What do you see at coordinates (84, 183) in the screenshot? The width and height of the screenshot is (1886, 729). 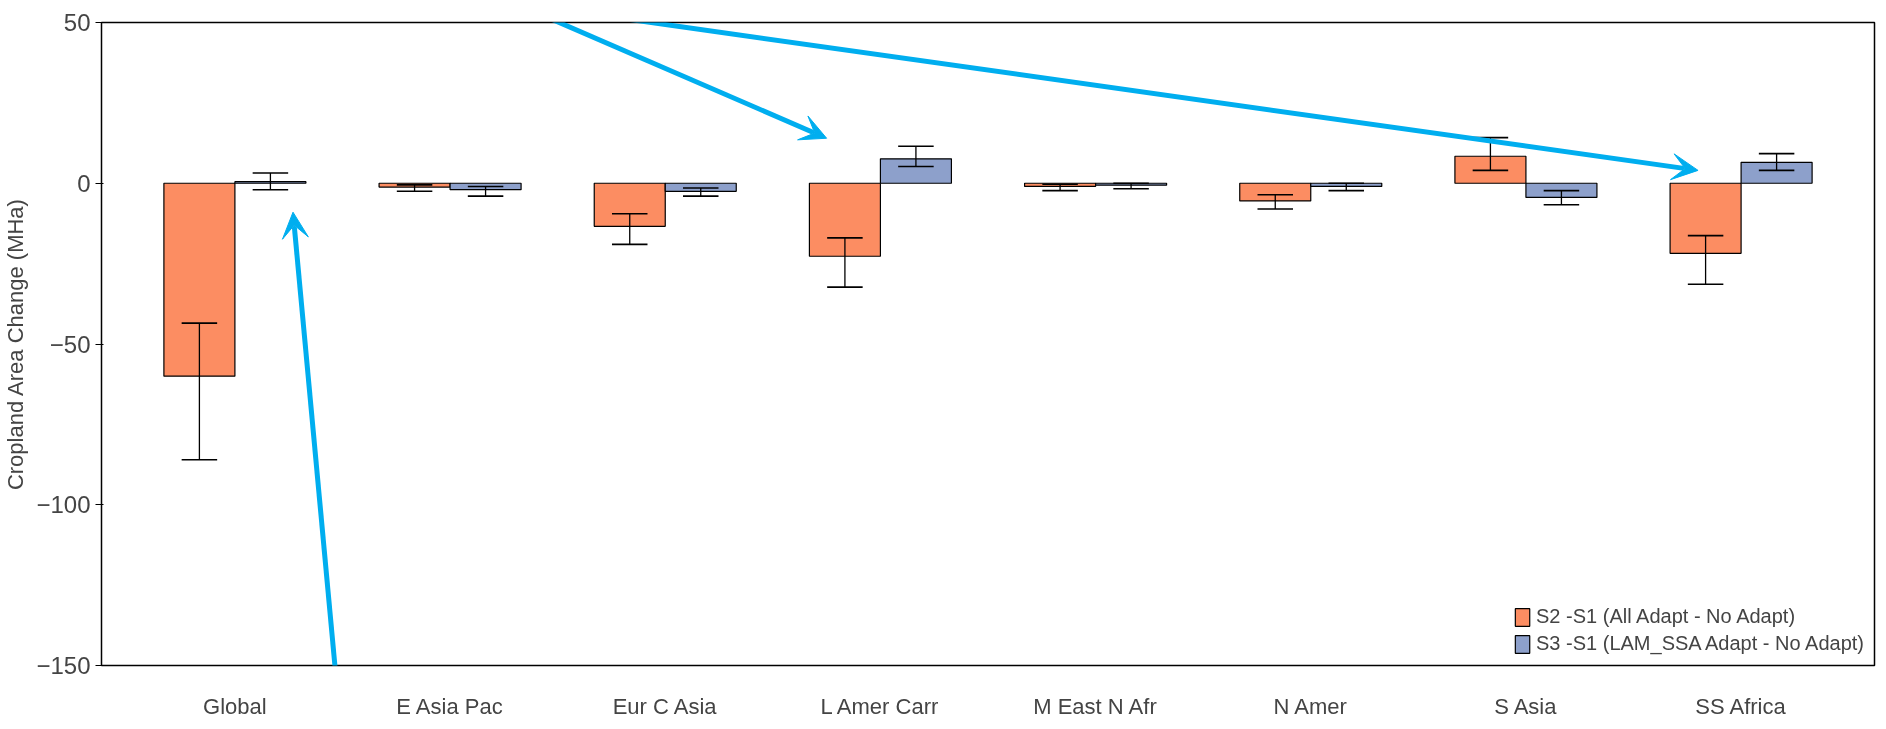 I see `y-tick-label: 0` at bounding box center [84, 183].